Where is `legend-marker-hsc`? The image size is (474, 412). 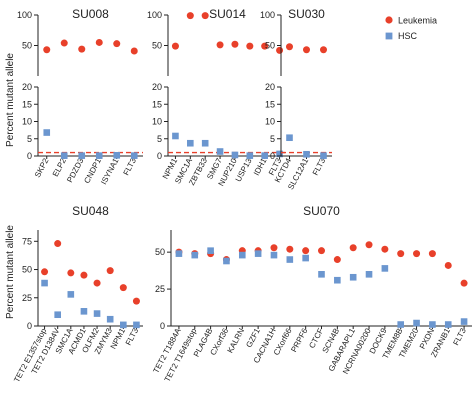 legend-marker-hsc is located at coordinates (389, 36).